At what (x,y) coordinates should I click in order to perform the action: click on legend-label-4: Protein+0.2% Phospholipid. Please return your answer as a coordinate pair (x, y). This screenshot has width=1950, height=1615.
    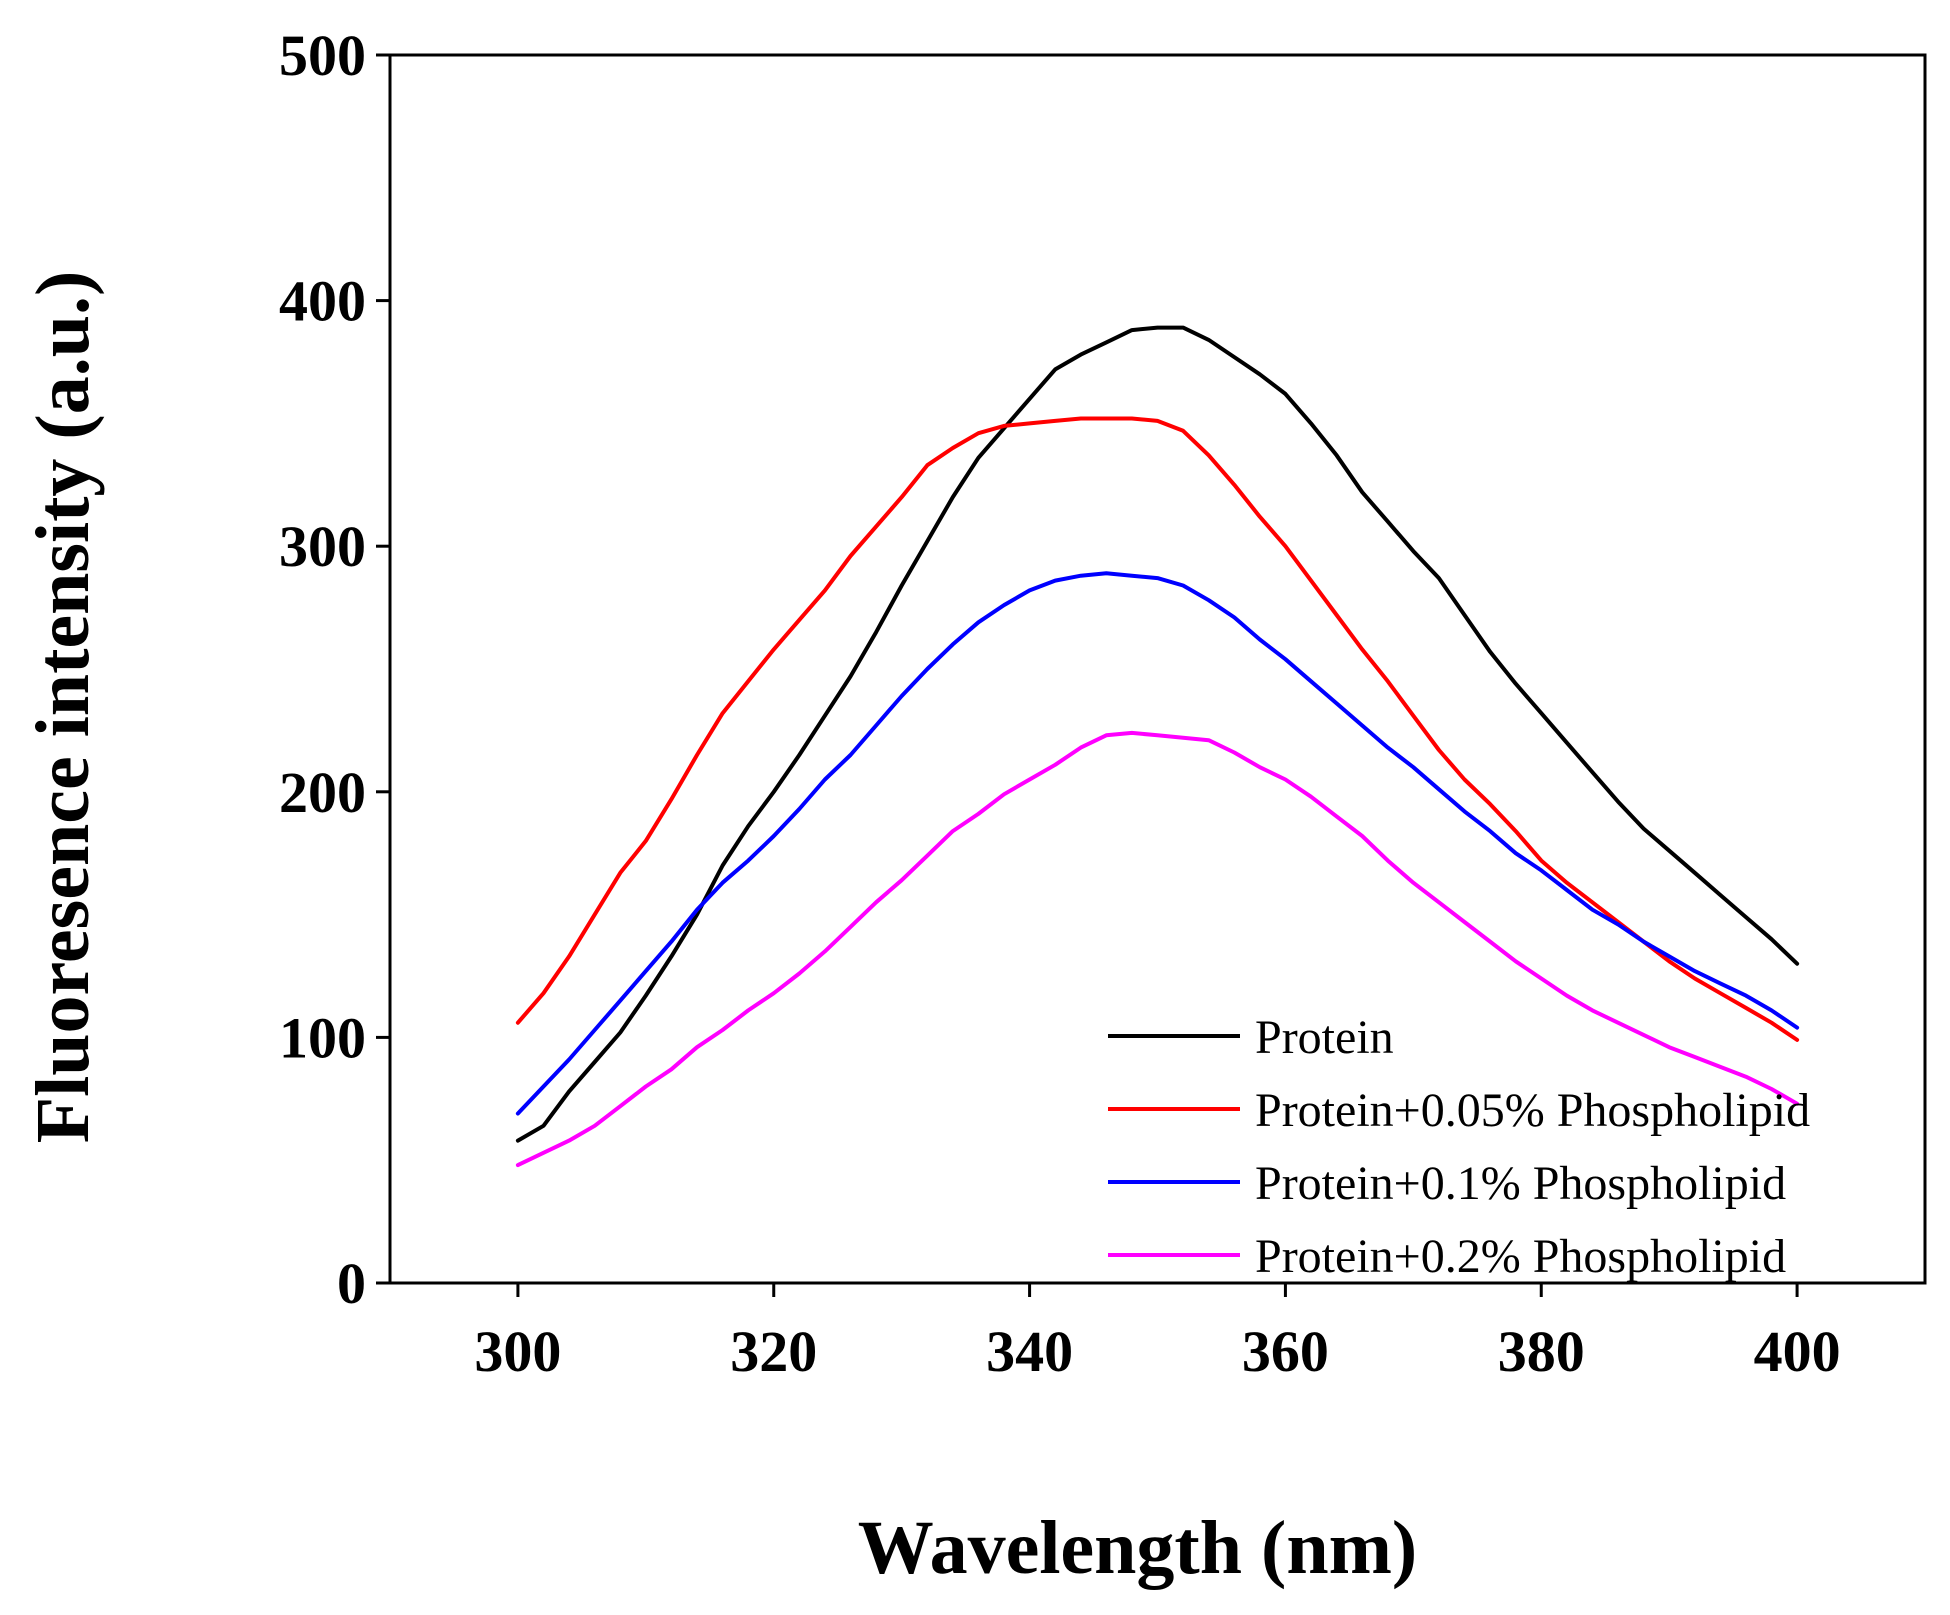
    Looking at the image, I should click on (1520, 1256).